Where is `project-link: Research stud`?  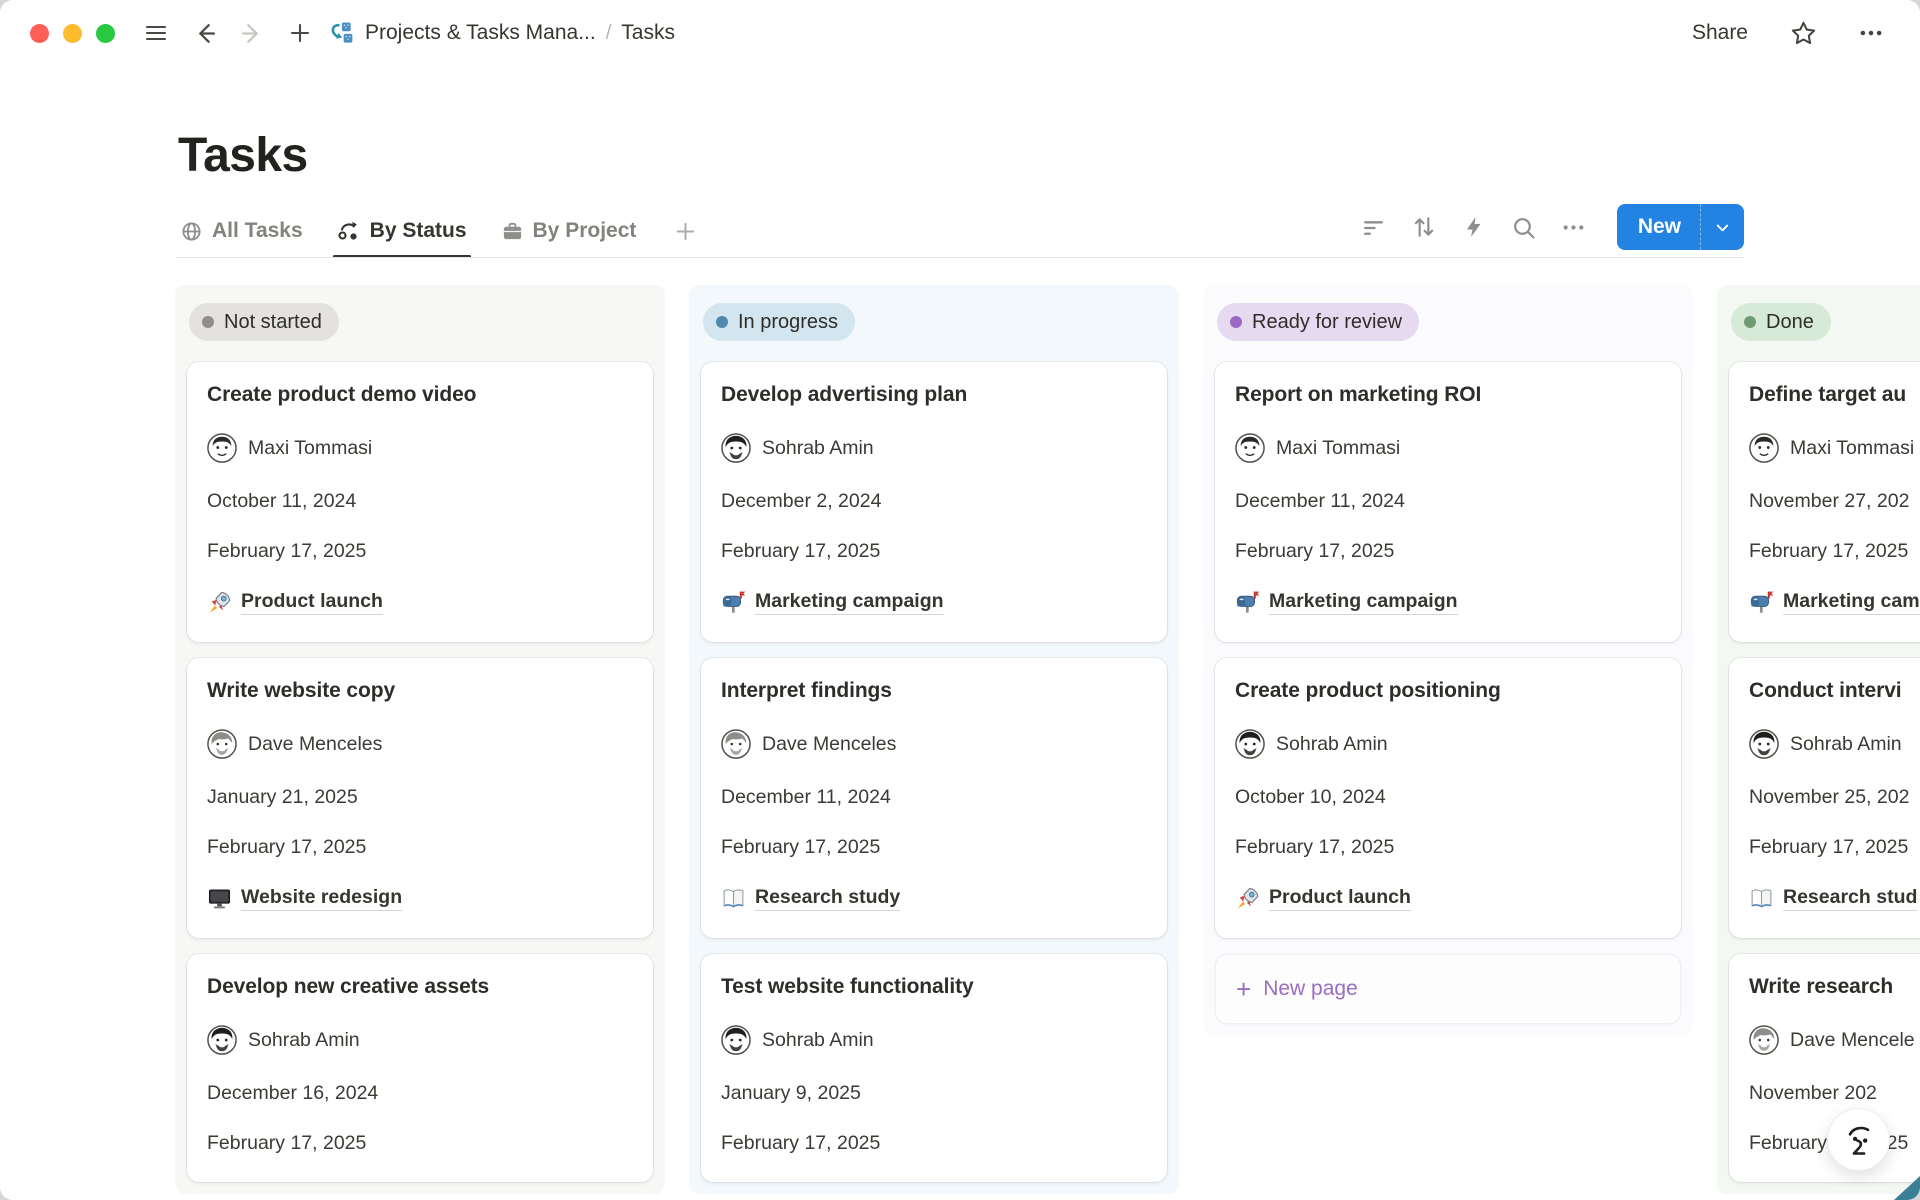
project-link: Research stud is located at coordinates (1850, 898).